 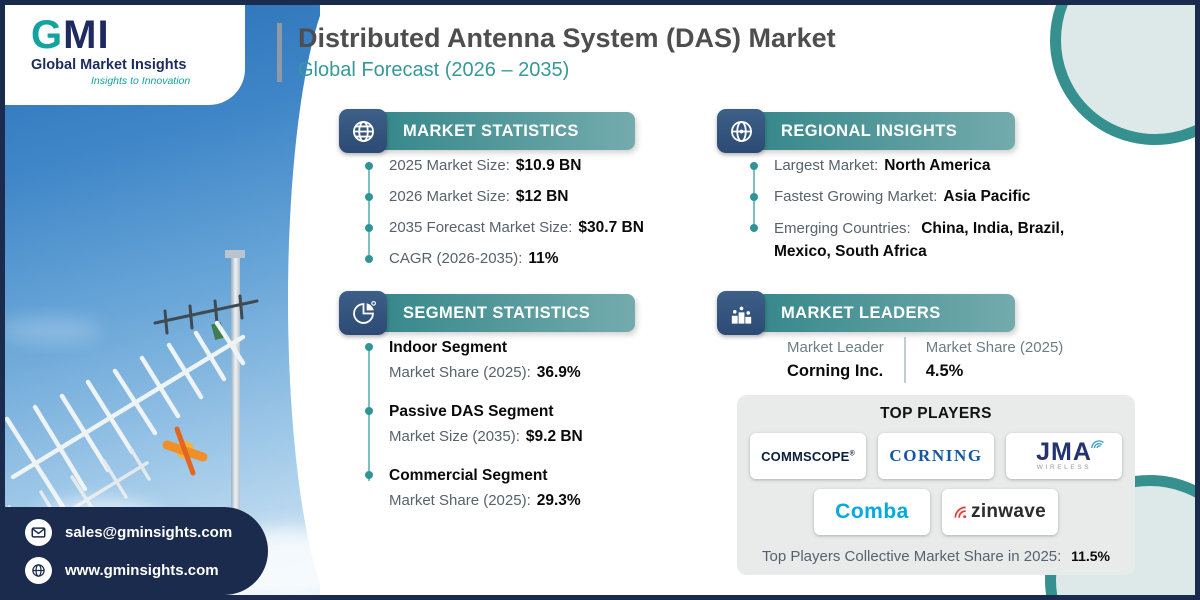 I want to click on corner-arc-top-right, so click(x=1122, y=75).